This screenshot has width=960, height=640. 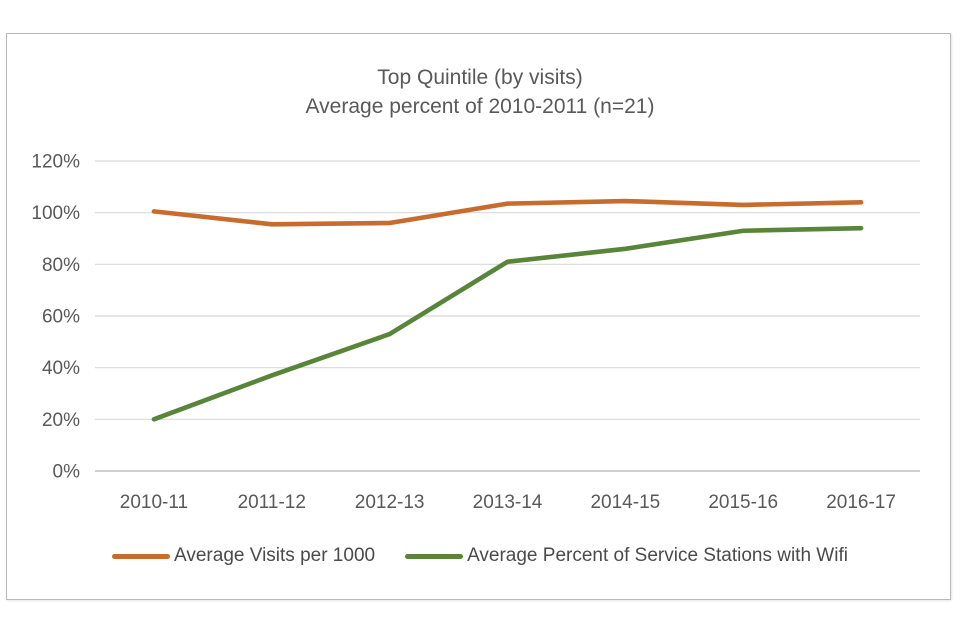 I want to click on legend-line-orange-icon, so click(x=141, y=556).